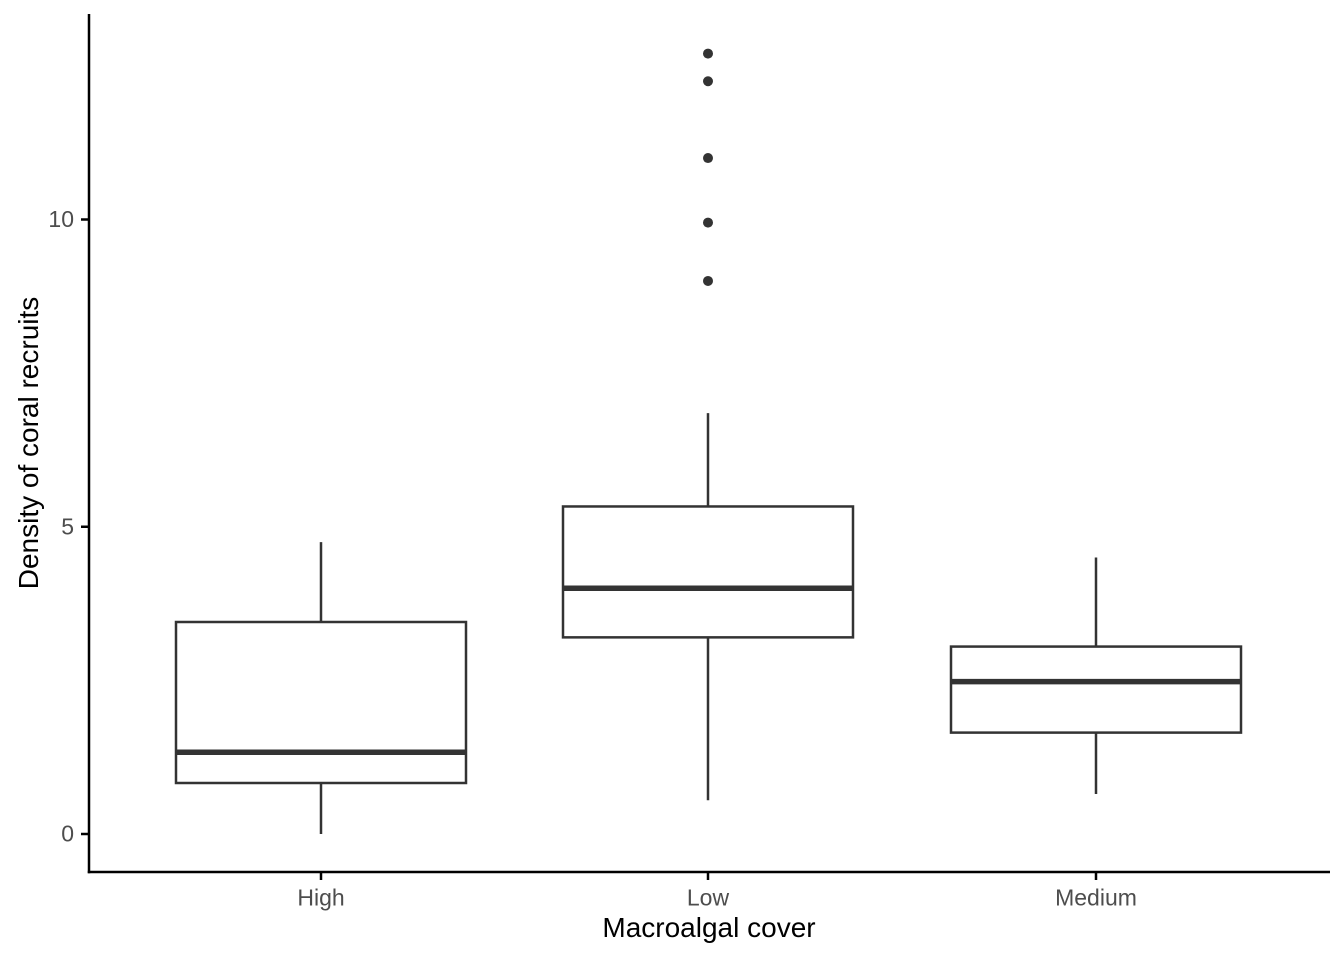 Image resolution: width=1344 pixels, height=960 pixels. Describe the element at coordinates (28, 443) in the screenshot. I see `y-axis-title: Density of coral recruits` at that location.